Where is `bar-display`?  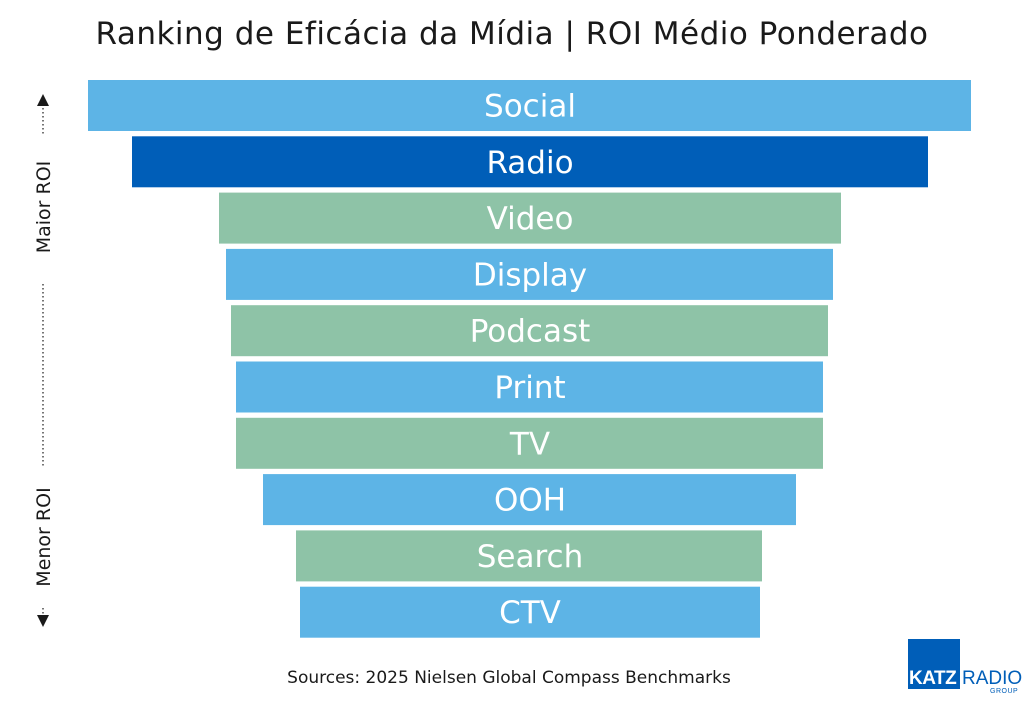
bar-display is located at coordinates (529, 274).